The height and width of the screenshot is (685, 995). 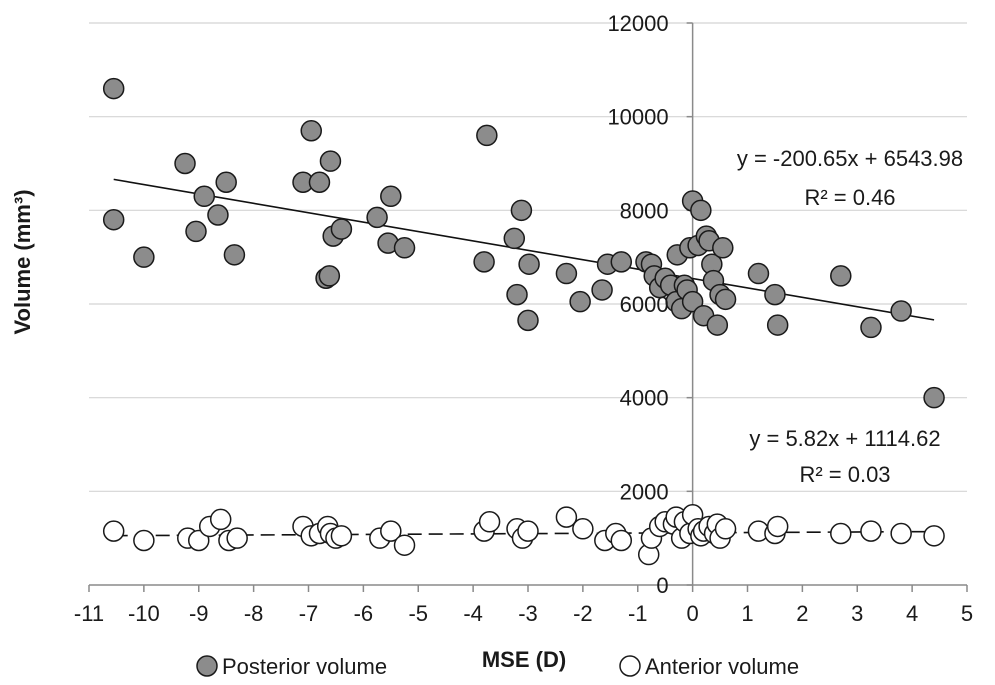 I want to click on posterior-trend-equation: y = -200.65x + 6543.98, so click(x=850, y=158).